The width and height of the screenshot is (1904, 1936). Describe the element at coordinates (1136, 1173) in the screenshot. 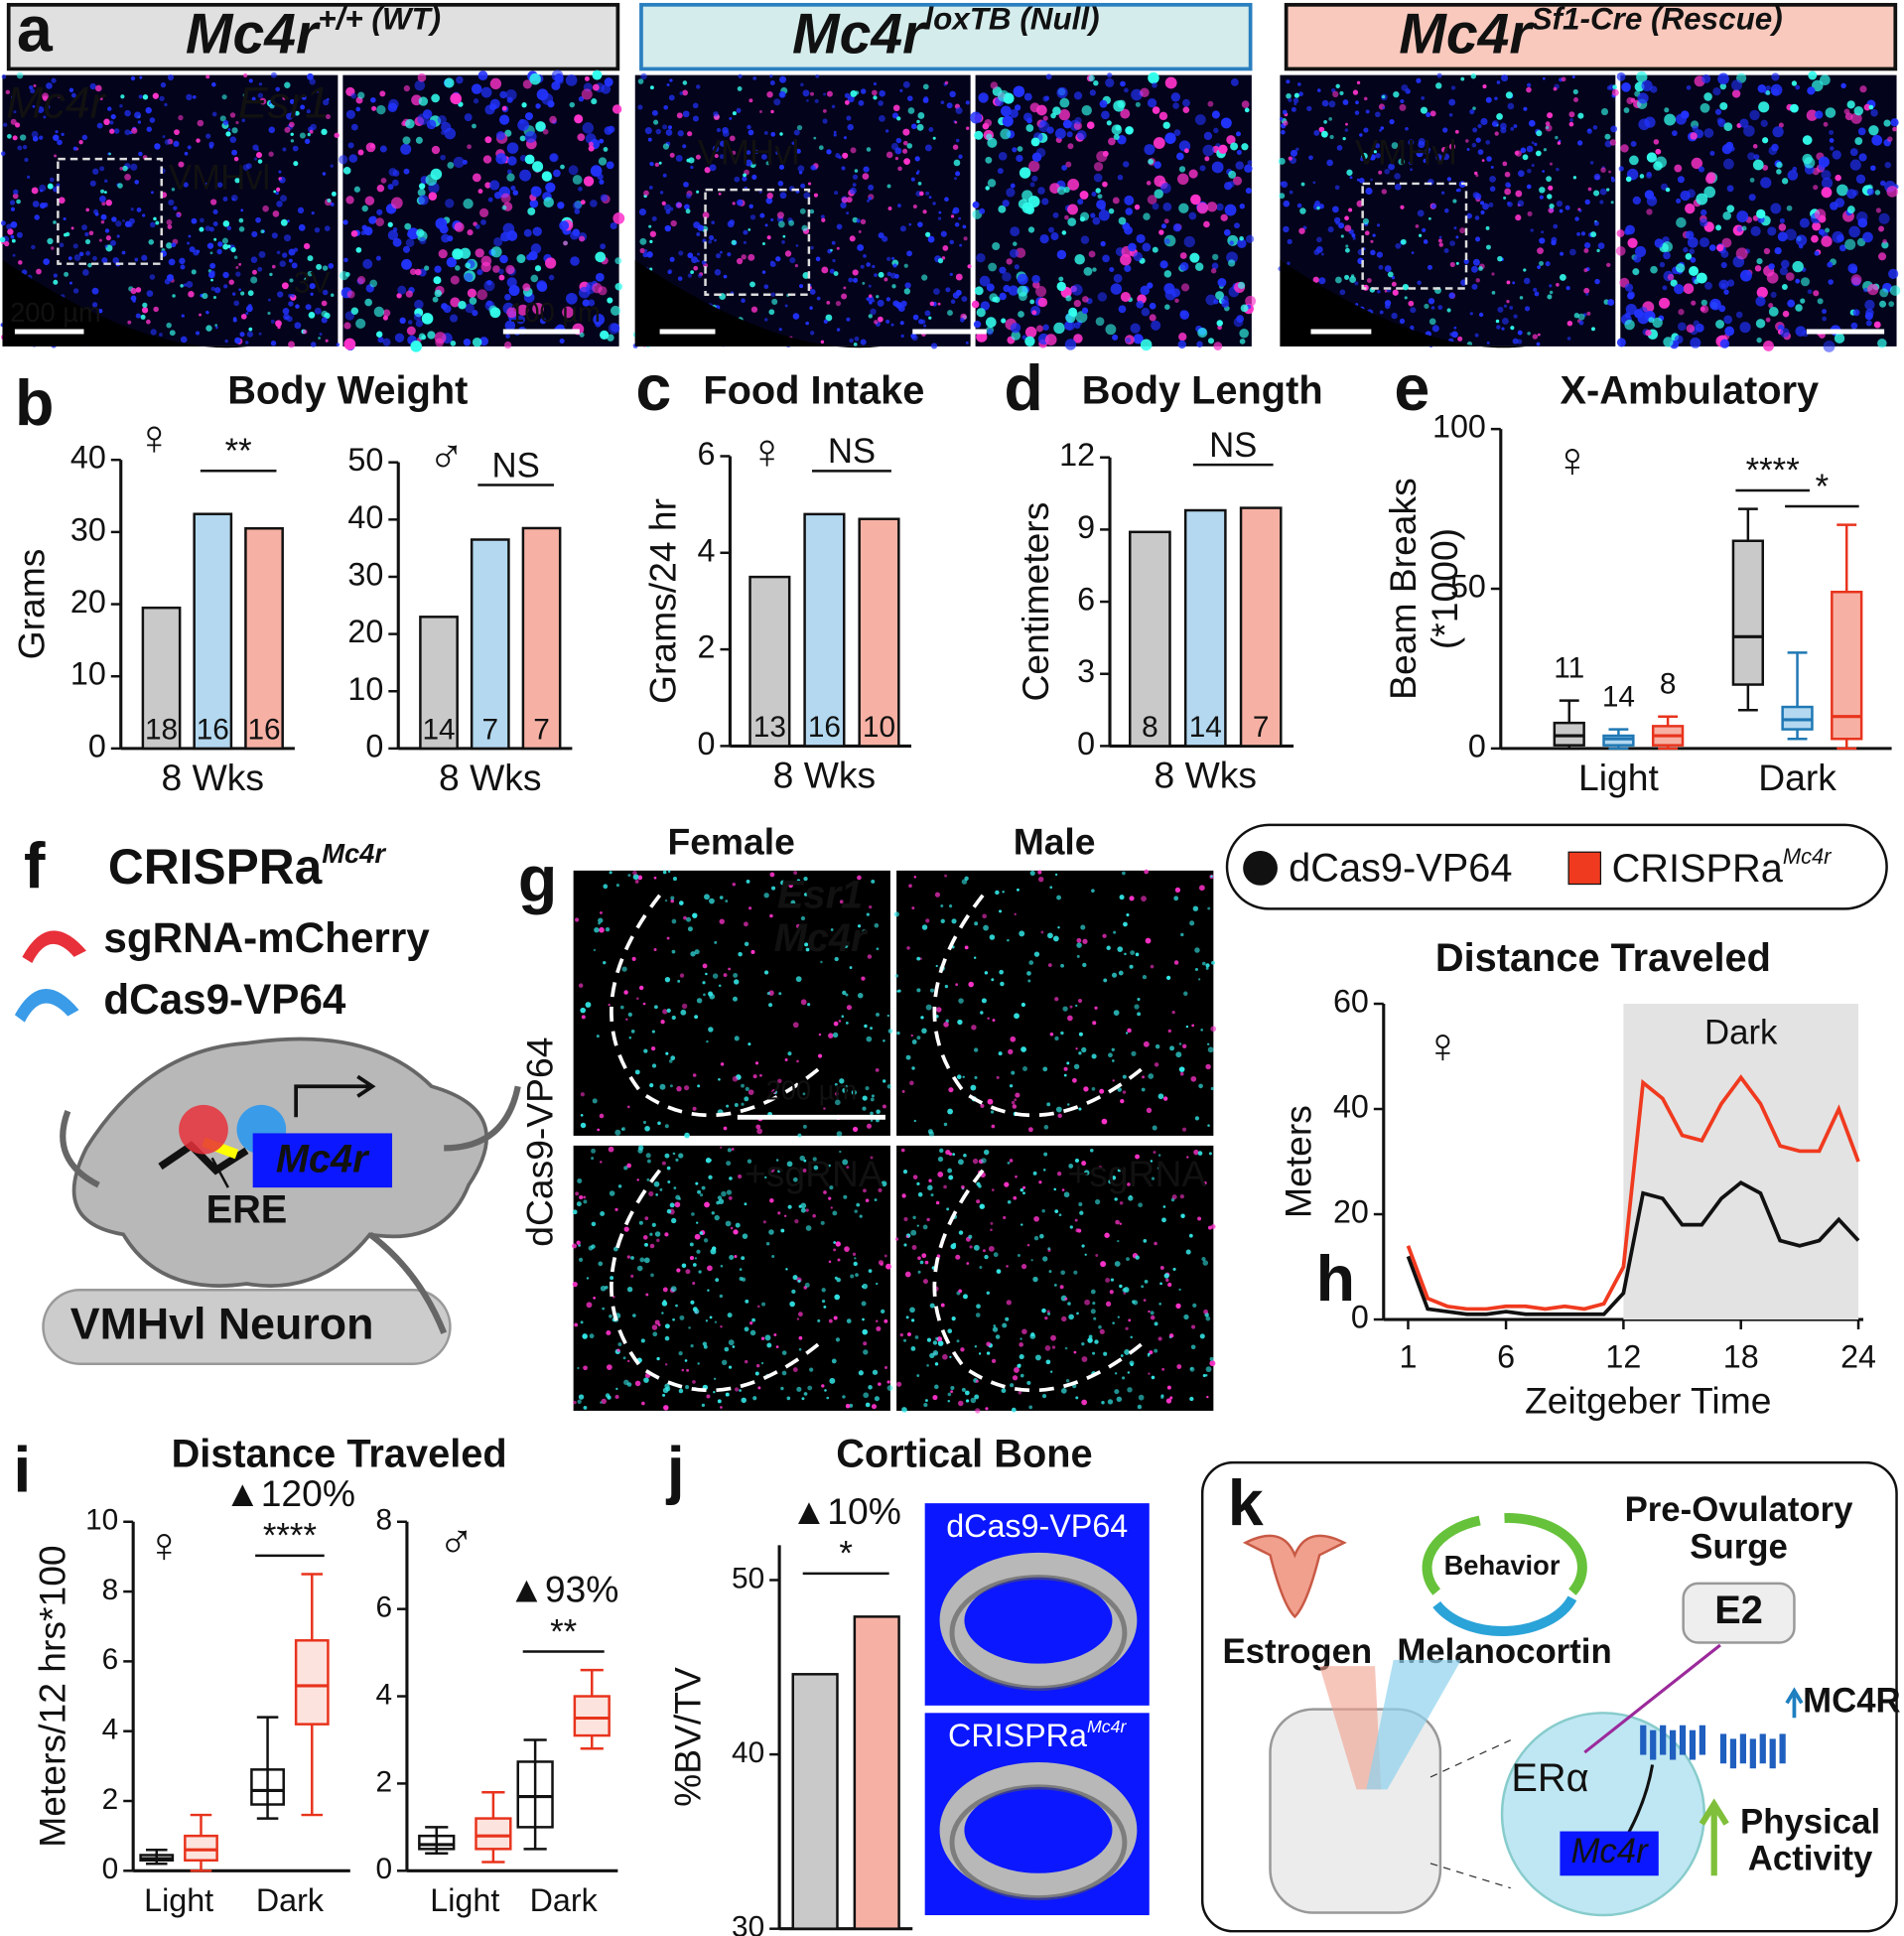

I see `treatment-label: +sgRNA` at that location.